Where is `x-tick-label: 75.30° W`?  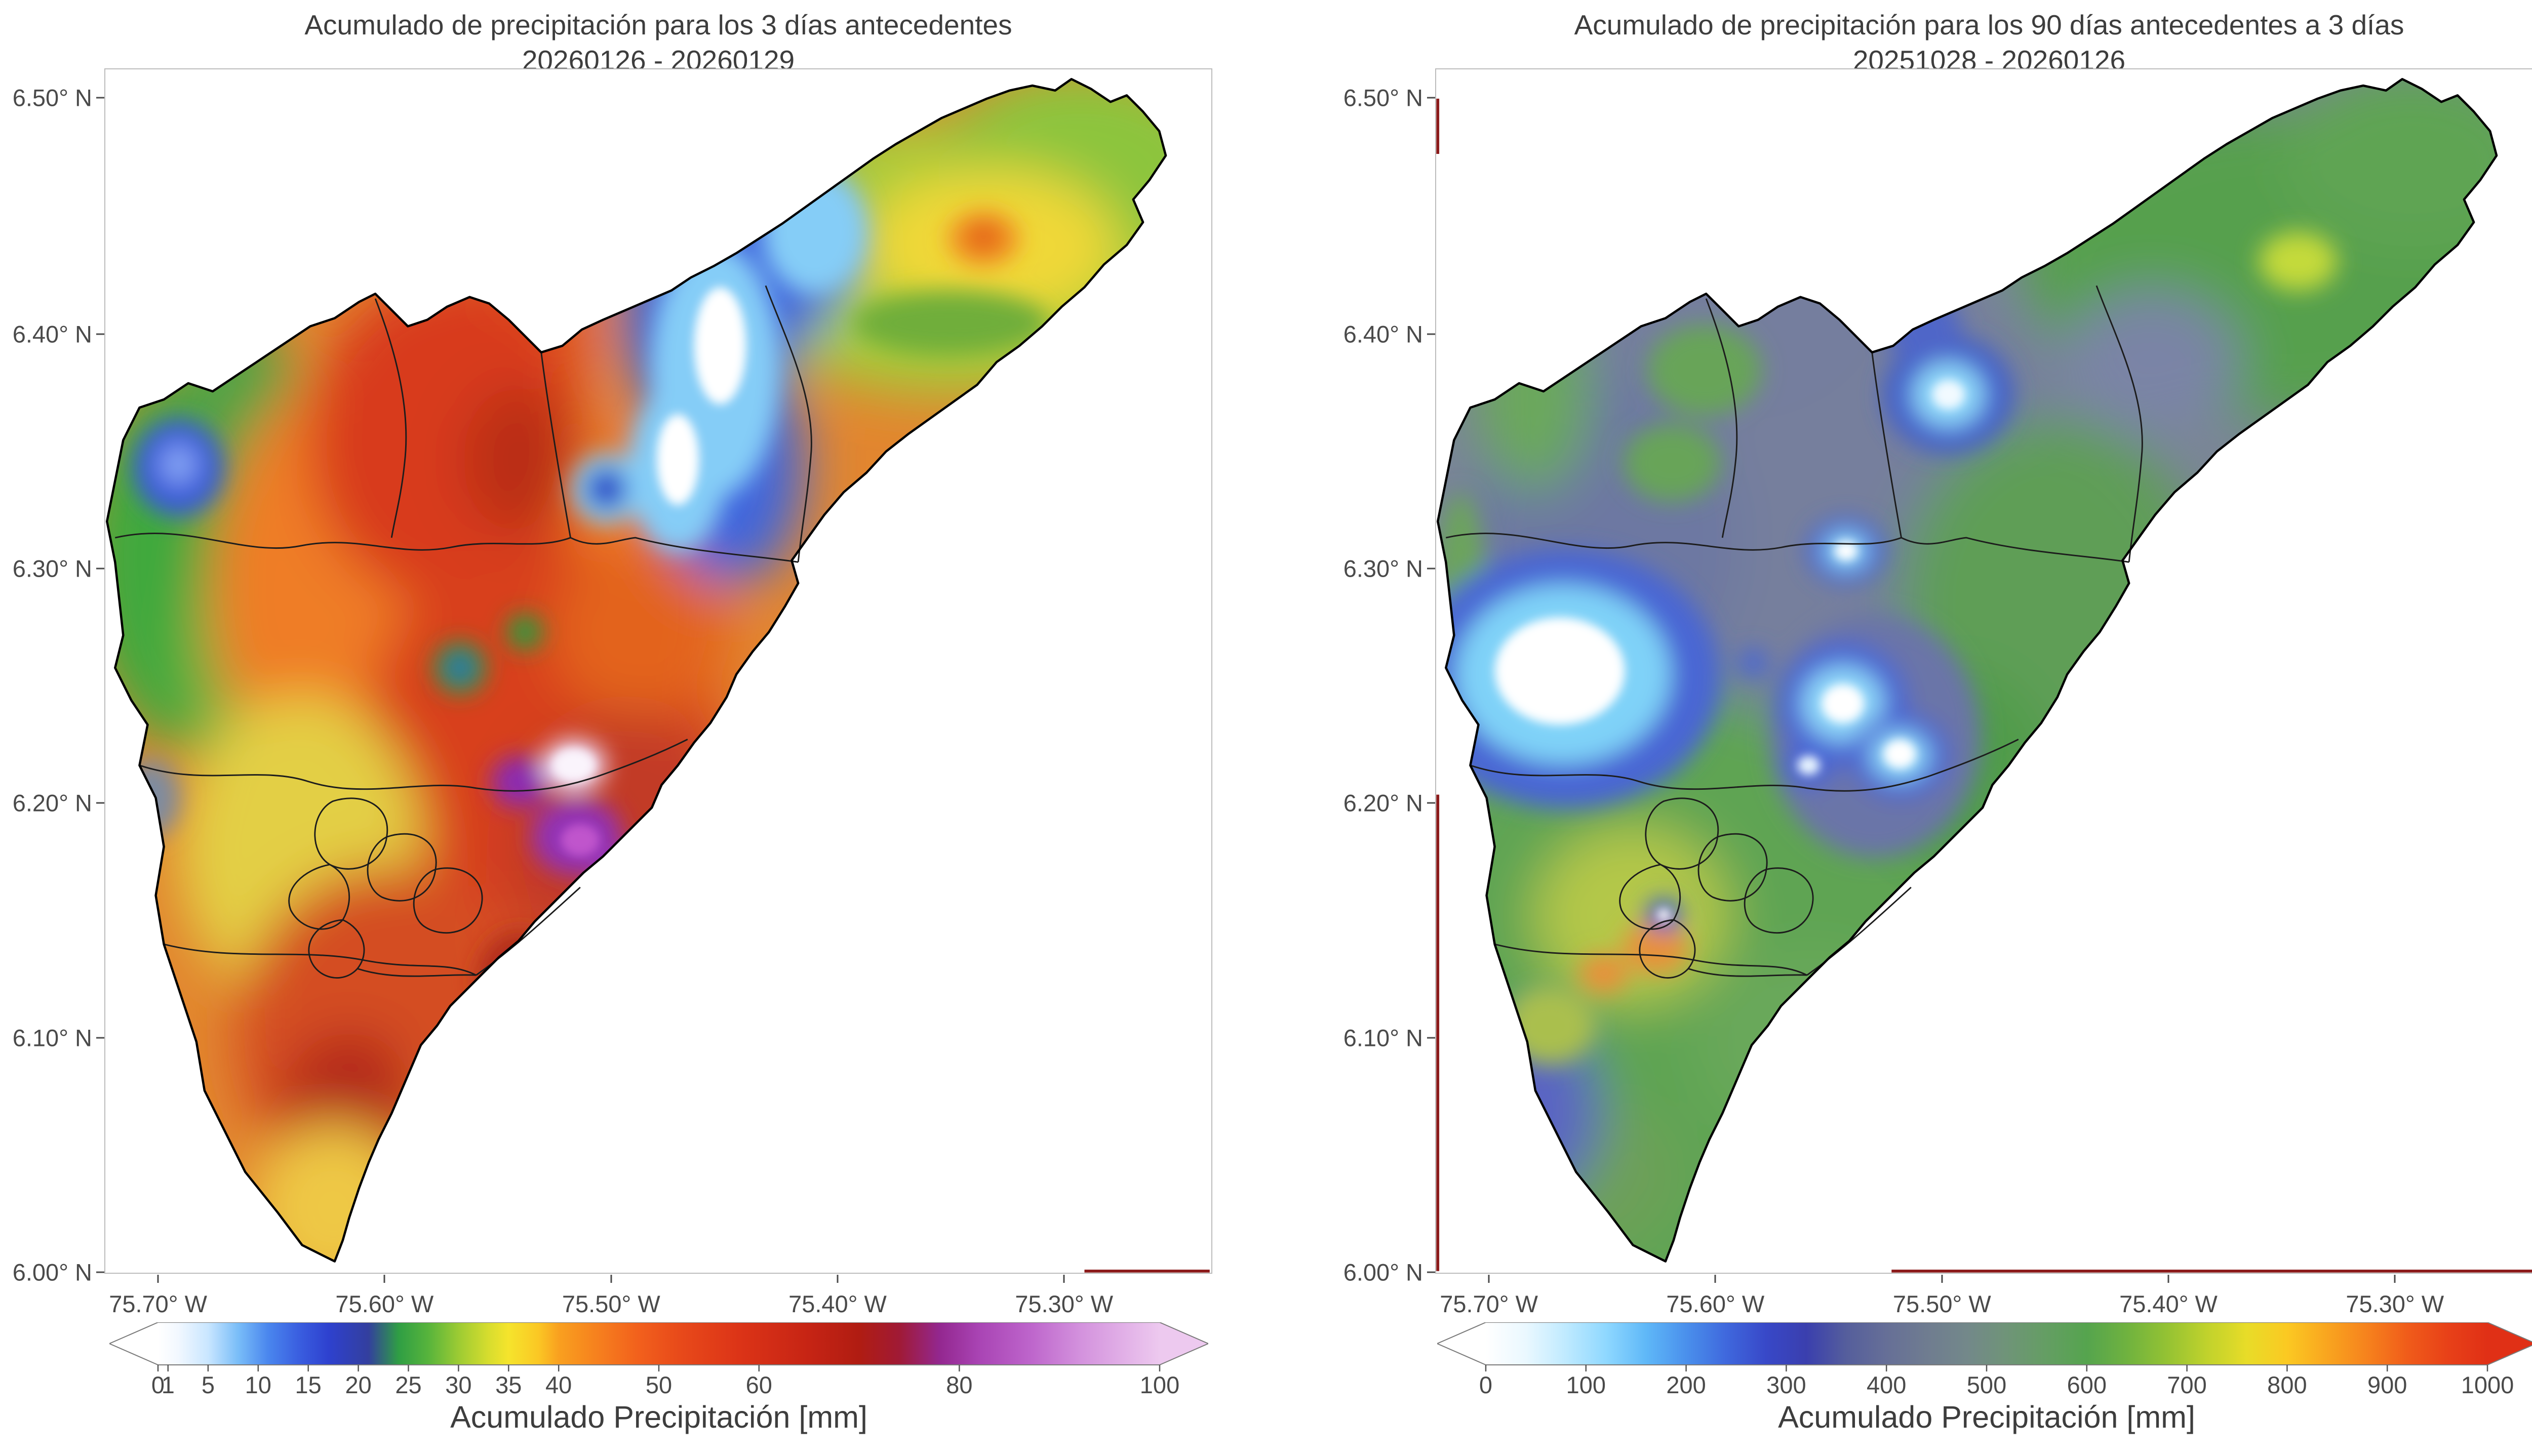 x-tick-label: 75.30° W is located at coordinates (1064, 1303).